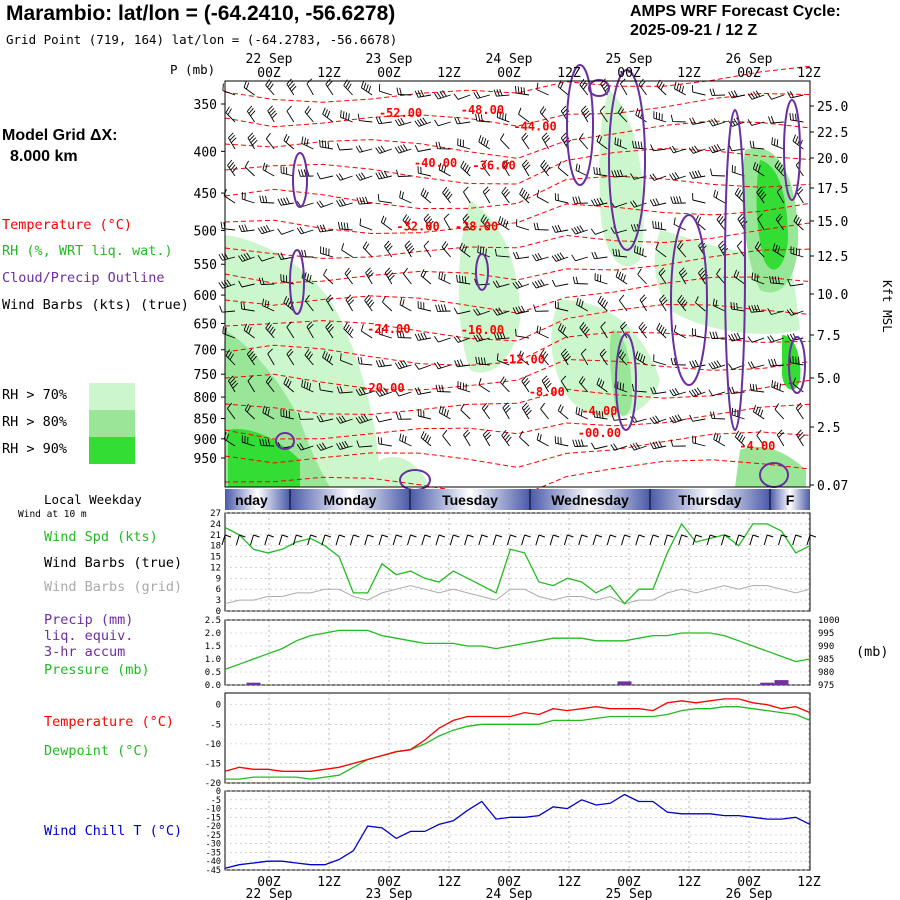 The width and height of the screenshot is (900, 900). What do you see at coordinates (832, 159) in the screenshot?
I see `kft-tick-label: 20.0` at bounding box center [832, 159].